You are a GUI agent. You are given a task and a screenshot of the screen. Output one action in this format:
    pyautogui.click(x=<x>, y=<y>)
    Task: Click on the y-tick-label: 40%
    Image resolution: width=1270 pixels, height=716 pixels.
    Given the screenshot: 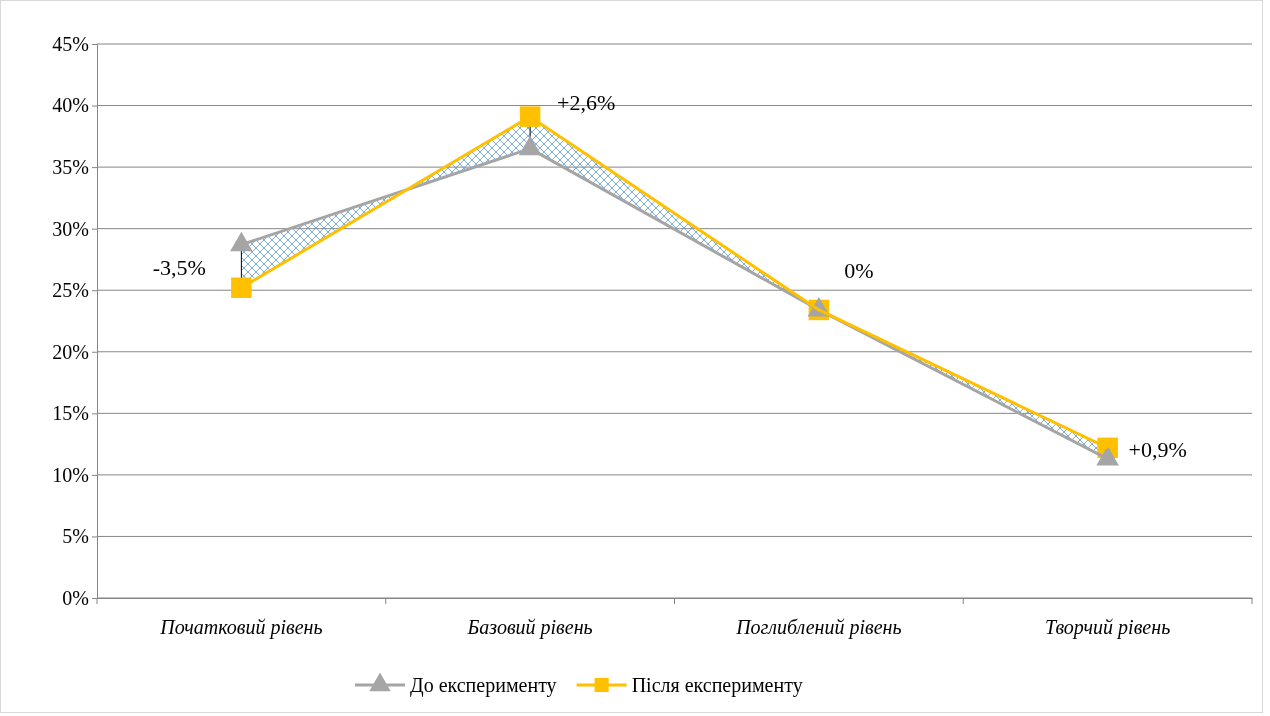 What is the action you would take?
    pyautogui.click(x=70, y=105)
    